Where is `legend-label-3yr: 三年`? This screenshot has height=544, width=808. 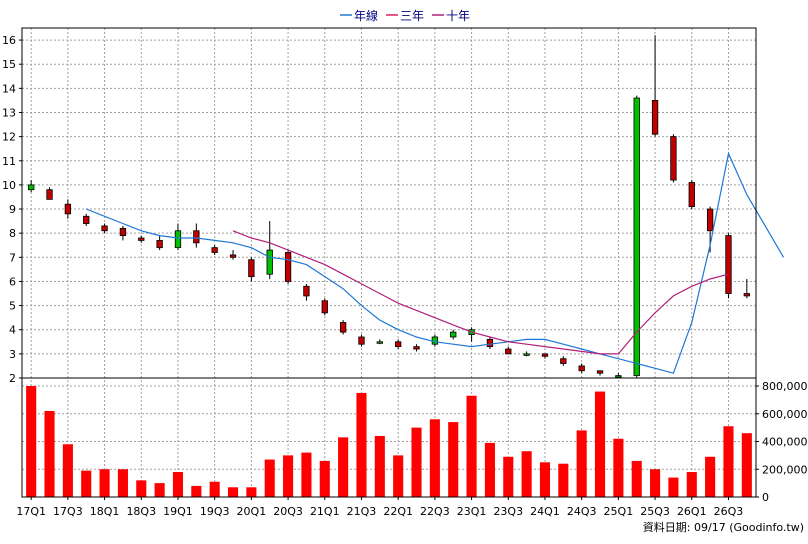 legend-label-3yr: 三年 is located at coordinates (412, 16).